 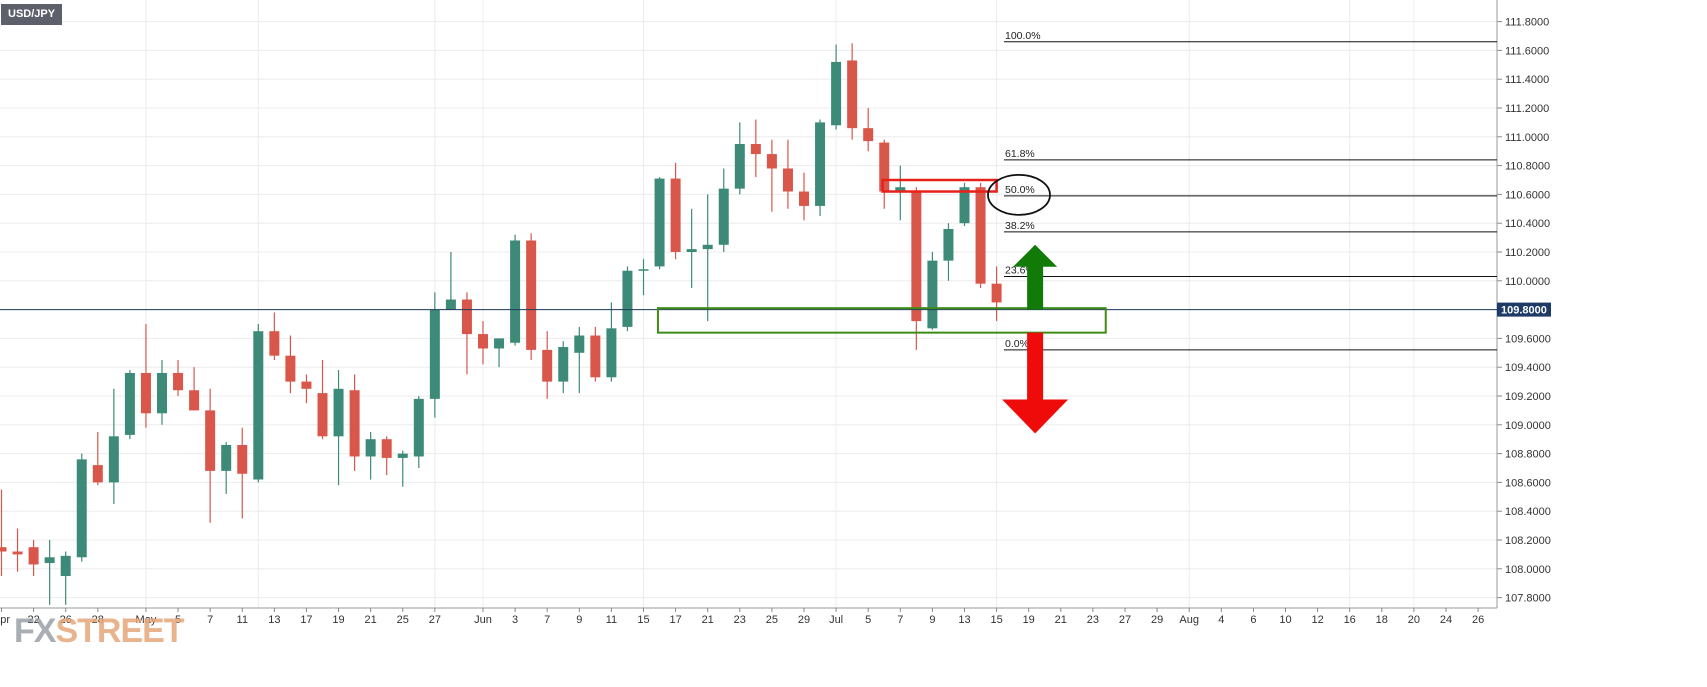 What do you see at coordinates (804, 620) in the screenshot?
I see `x-tick-label: 29` at bounding box center [804, 620].